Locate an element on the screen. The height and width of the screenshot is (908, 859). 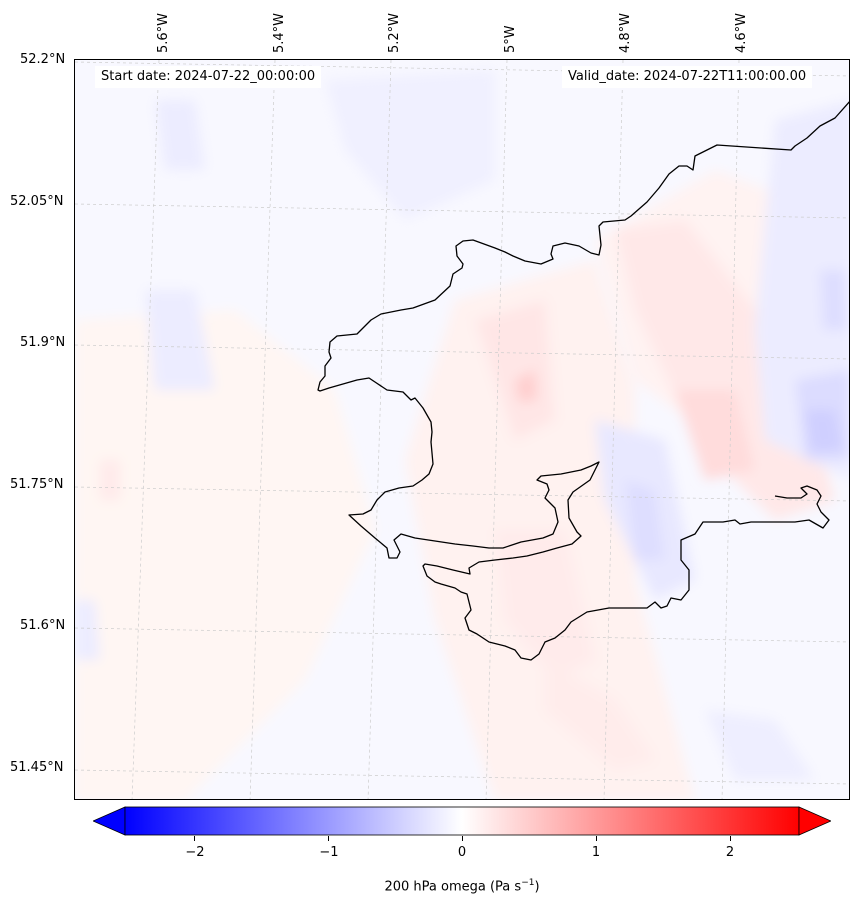
lat-label-51.75n: 51.75°N is located at coordinates (37, 484).